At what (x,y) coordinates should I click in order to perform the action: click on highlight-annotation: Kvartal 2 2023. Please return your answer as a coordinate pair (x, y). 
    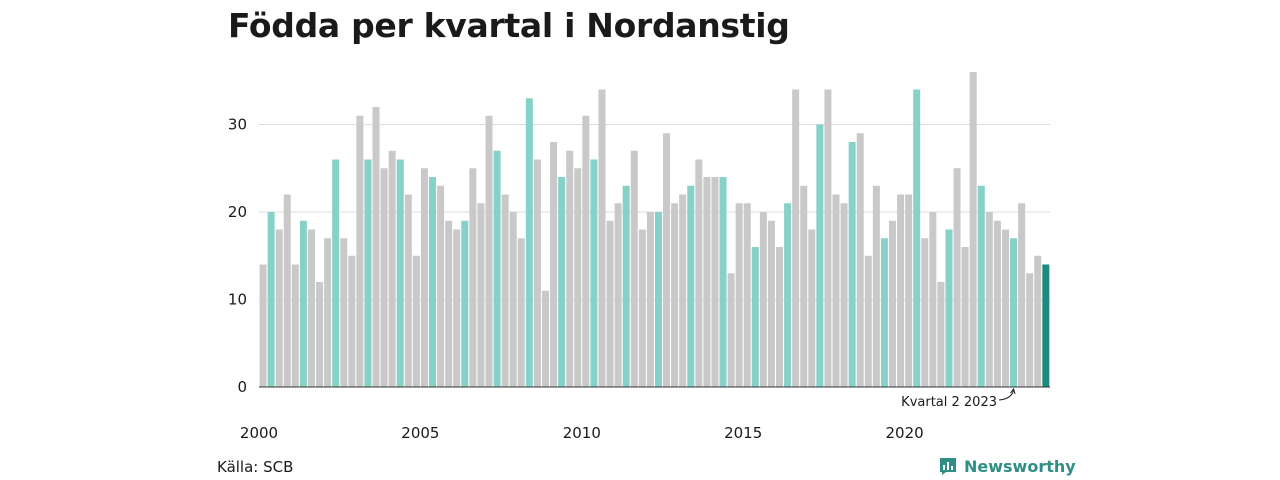
    Looking at the image, I should click on (958, 398).